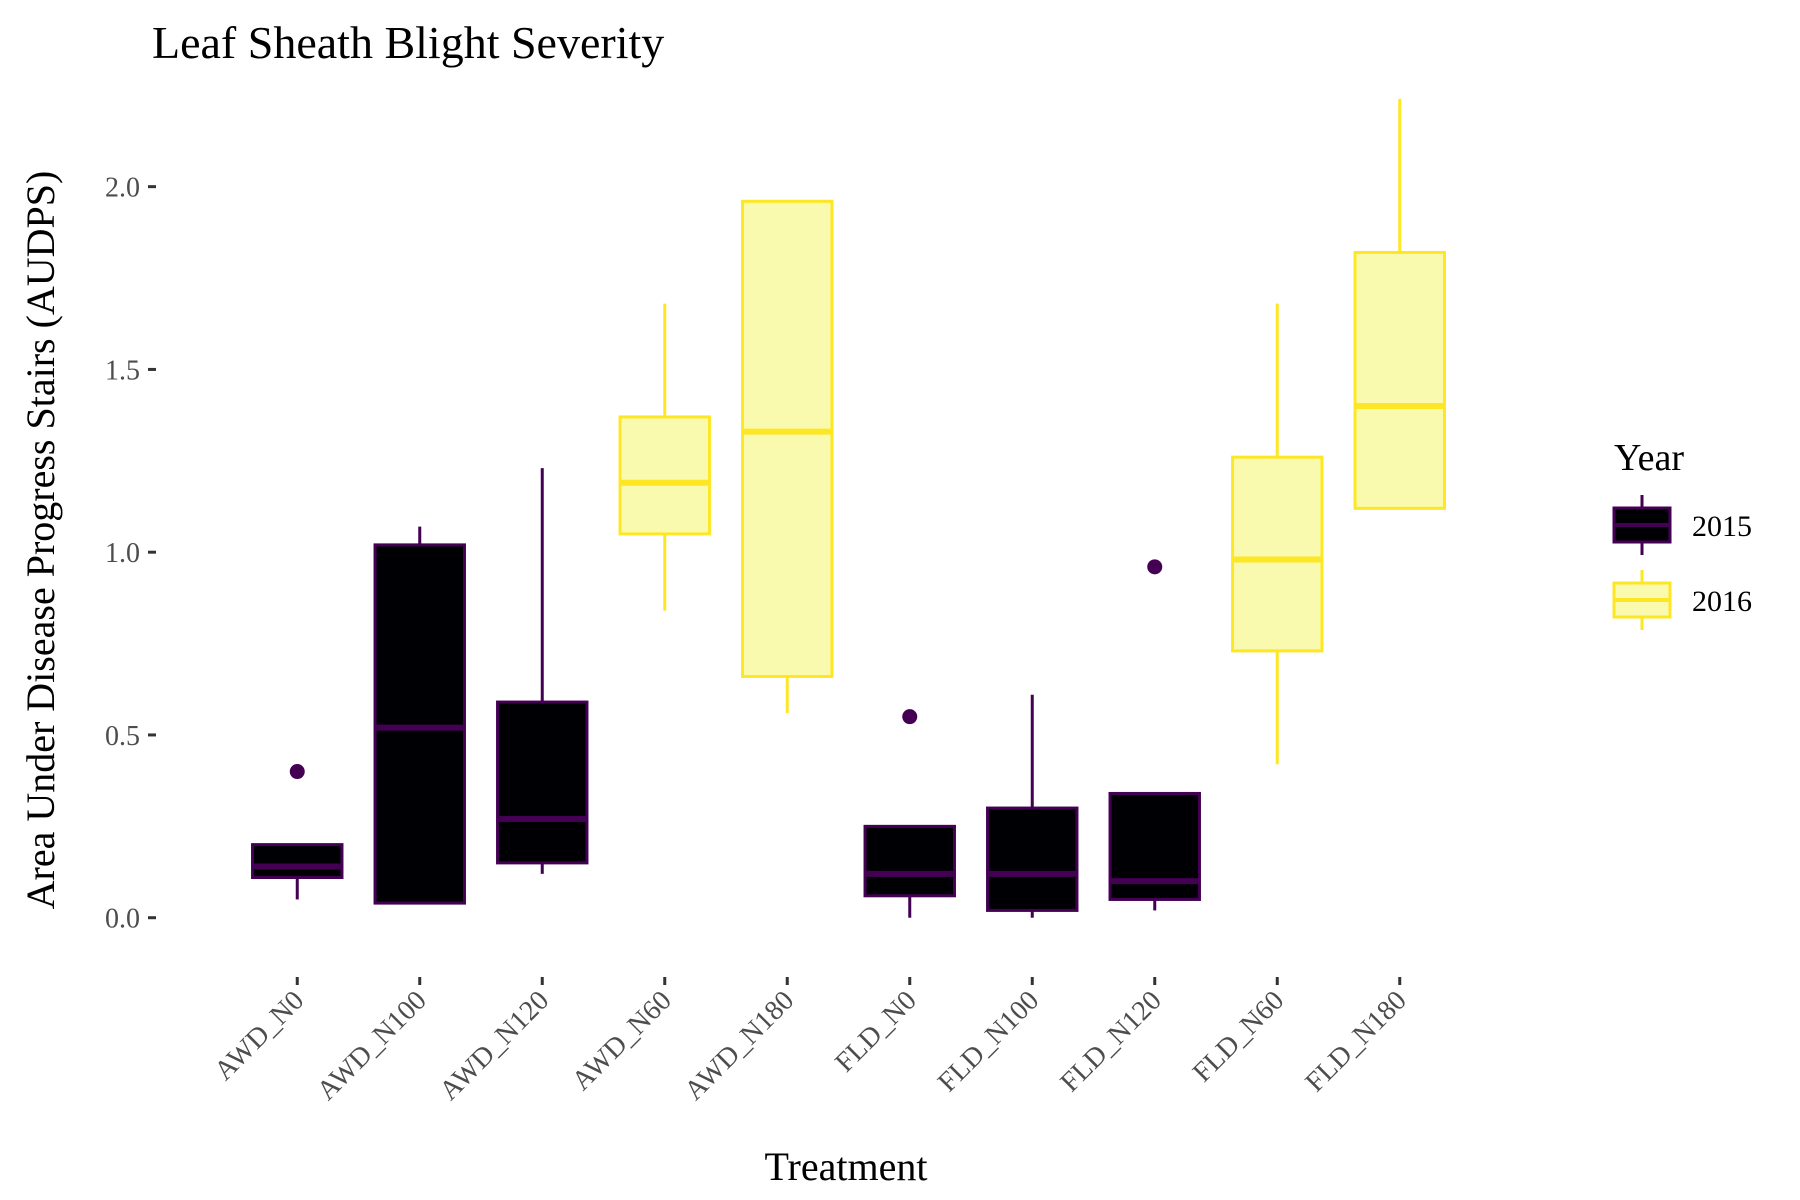  I want to click on x-tick-label: FLD_N100, so click(988, 1041).